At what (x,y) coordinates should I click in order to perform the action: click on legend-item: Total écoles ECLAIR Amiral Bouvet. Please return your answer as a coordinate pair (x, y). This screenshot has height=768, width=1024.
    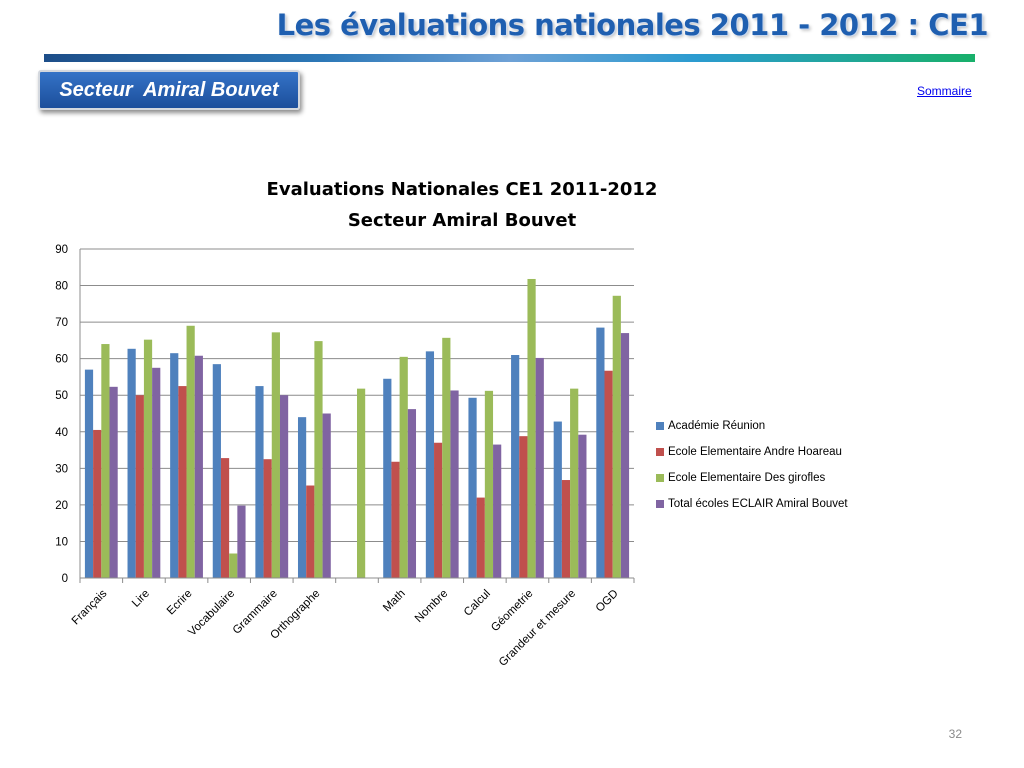
    Looking at the image, I should click on (752, 504).